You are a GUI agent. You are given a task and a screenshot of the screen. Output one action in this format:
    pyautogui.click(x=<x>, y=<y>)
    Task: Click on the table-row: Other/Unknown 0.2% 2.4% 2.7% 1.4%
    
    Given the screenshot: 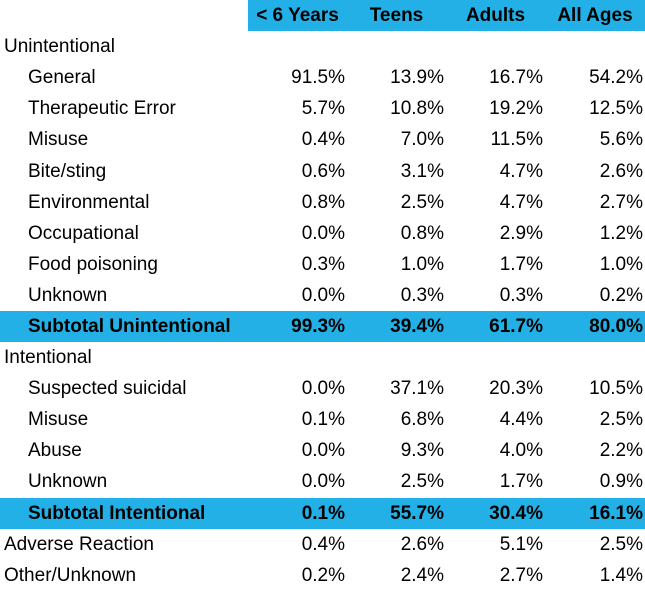 What is the action you would take?
    pyautogui.click(x=322, y=575)
    